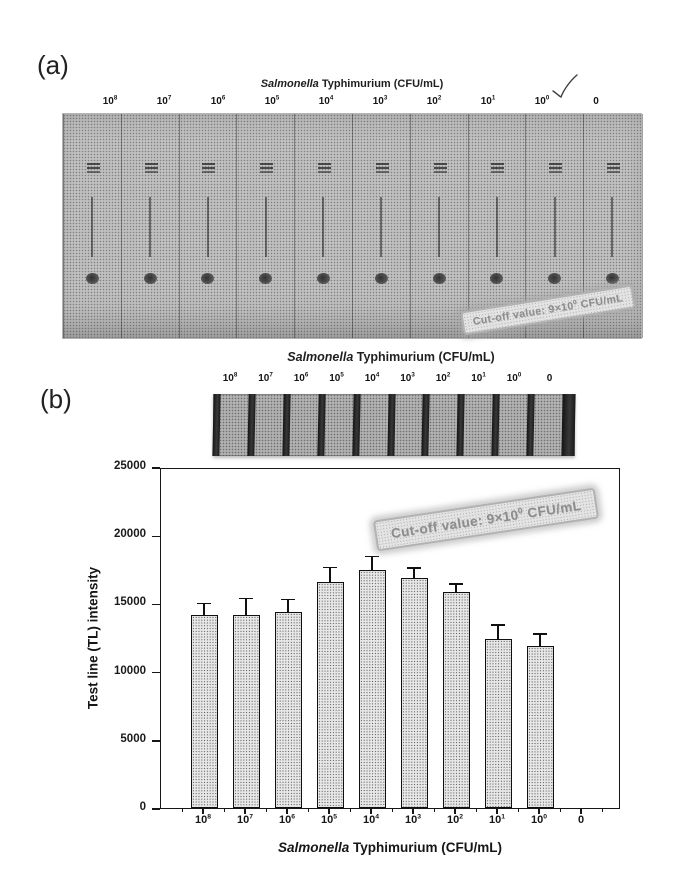 The height and width of the screenshot is (883, 685). What do you see at coordinates (133, 738) in the screenshot?
I see `y-tick-label: 5000` at bounding box center [133, 738].